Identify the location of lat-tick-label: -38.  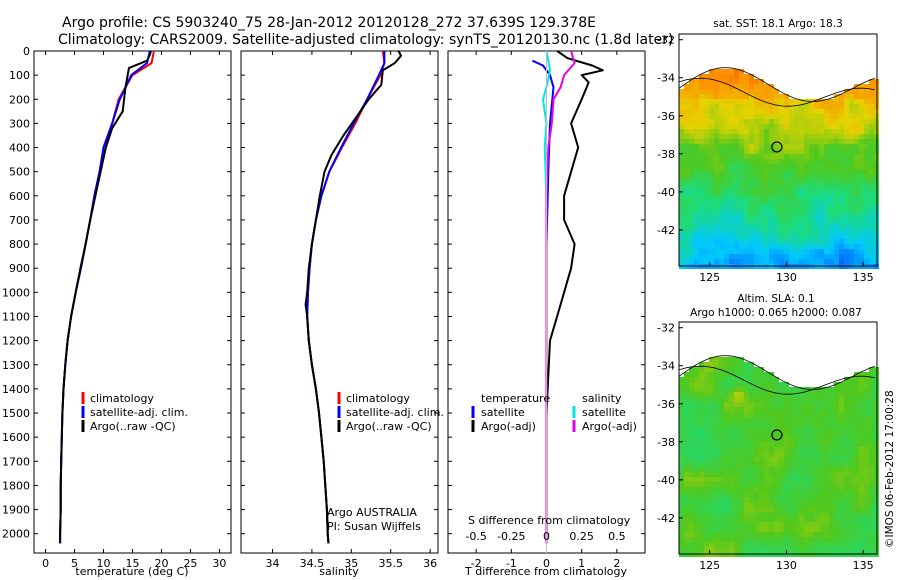
(666, 442).